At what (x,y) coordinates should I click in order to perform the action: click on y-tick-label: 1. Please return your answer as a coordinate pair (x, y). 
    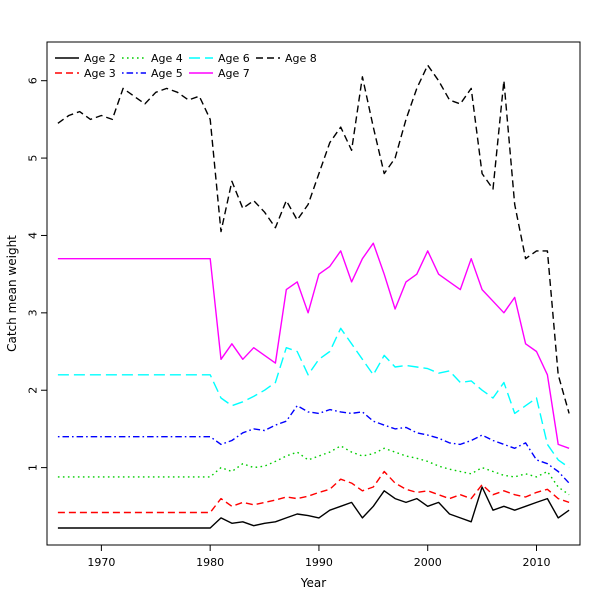
    Looking at the image, I should click on (33, 467).